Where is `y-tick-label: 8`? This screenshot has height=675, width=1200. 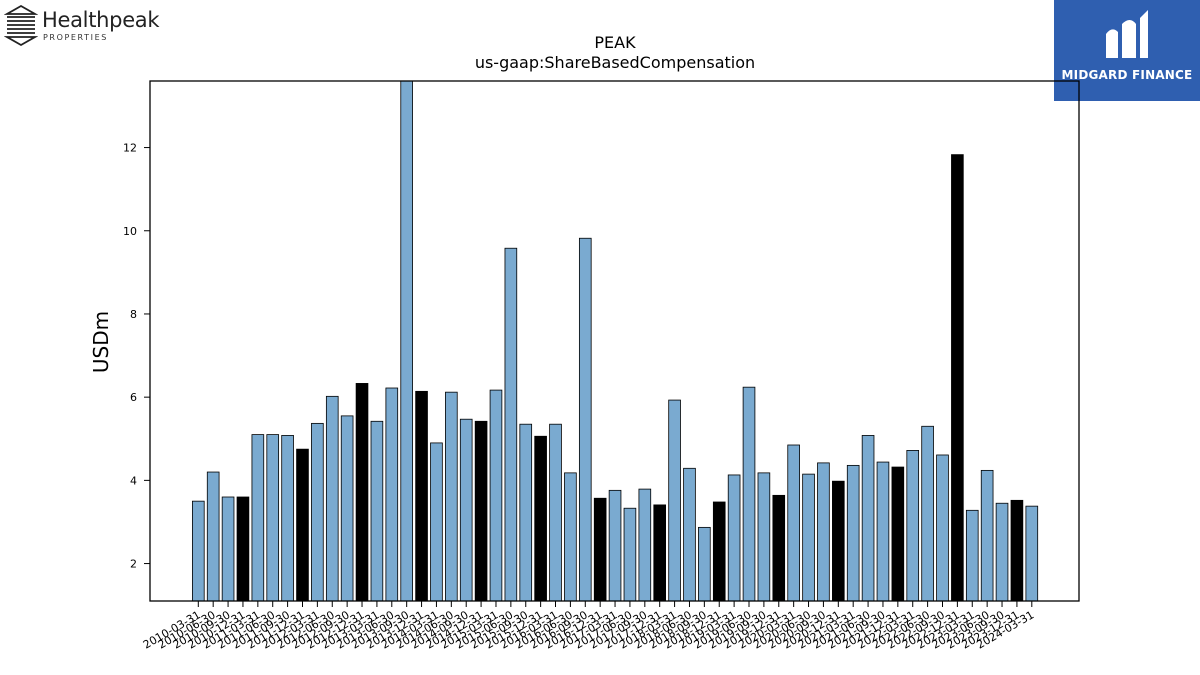 y-tick-label: 8 is located at coordinates (133, 314).